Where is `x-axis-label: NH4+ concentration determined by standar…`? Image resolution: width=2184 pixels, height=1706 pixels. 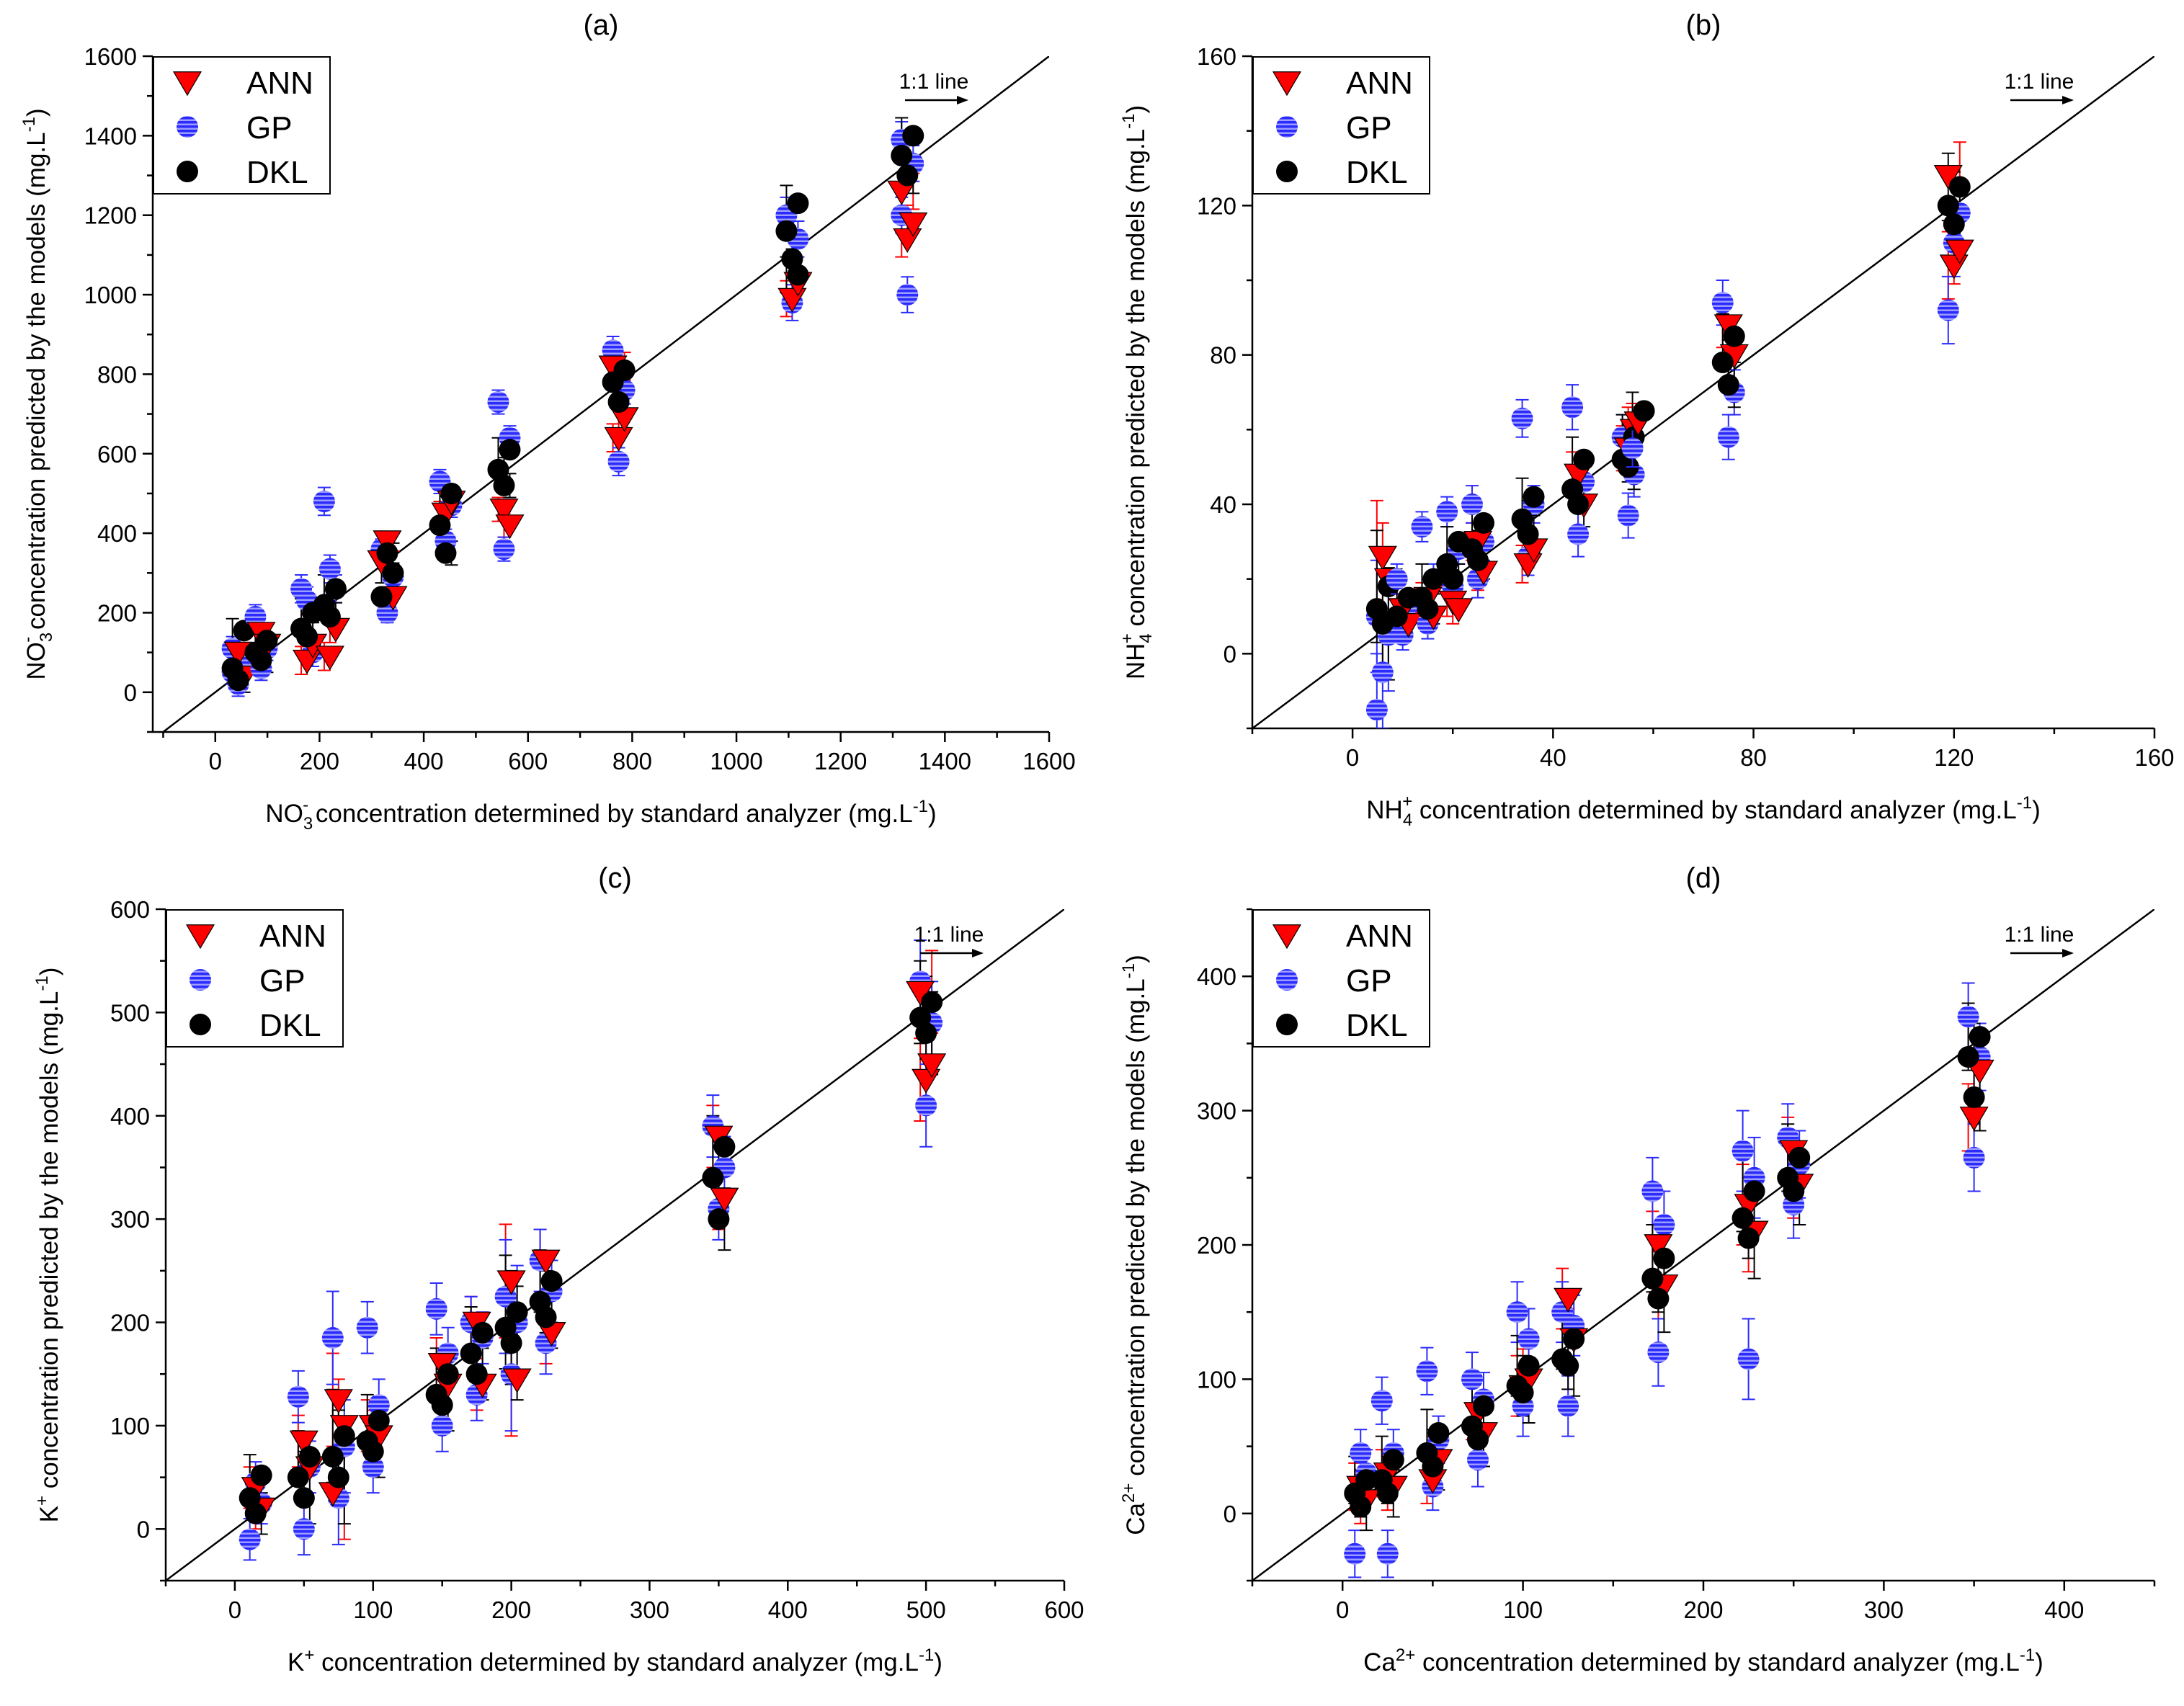
x-axis-label: NH4+ concentration determined by standar… is located at coordinates (1703, 811).